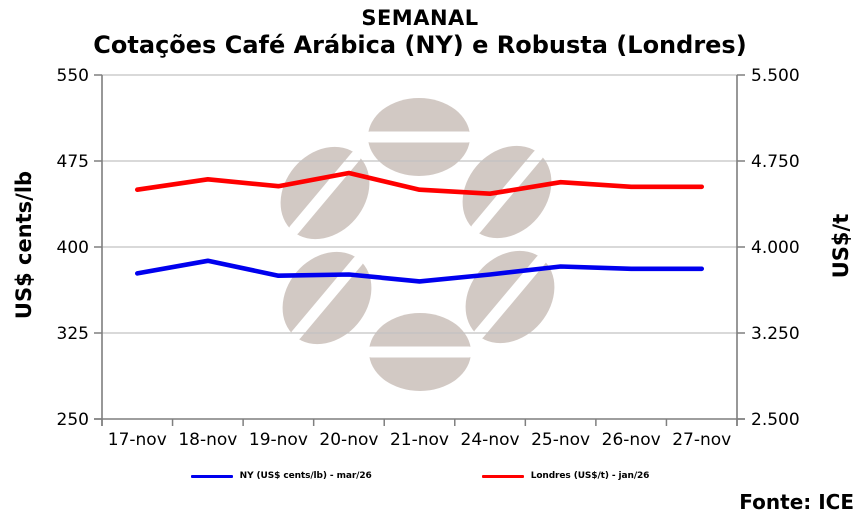 This screenshot has height=526, width=866. Describe the element at coordinates (502, 476) in the screenshot. I see `legend-line-swatch-londres` at that location.